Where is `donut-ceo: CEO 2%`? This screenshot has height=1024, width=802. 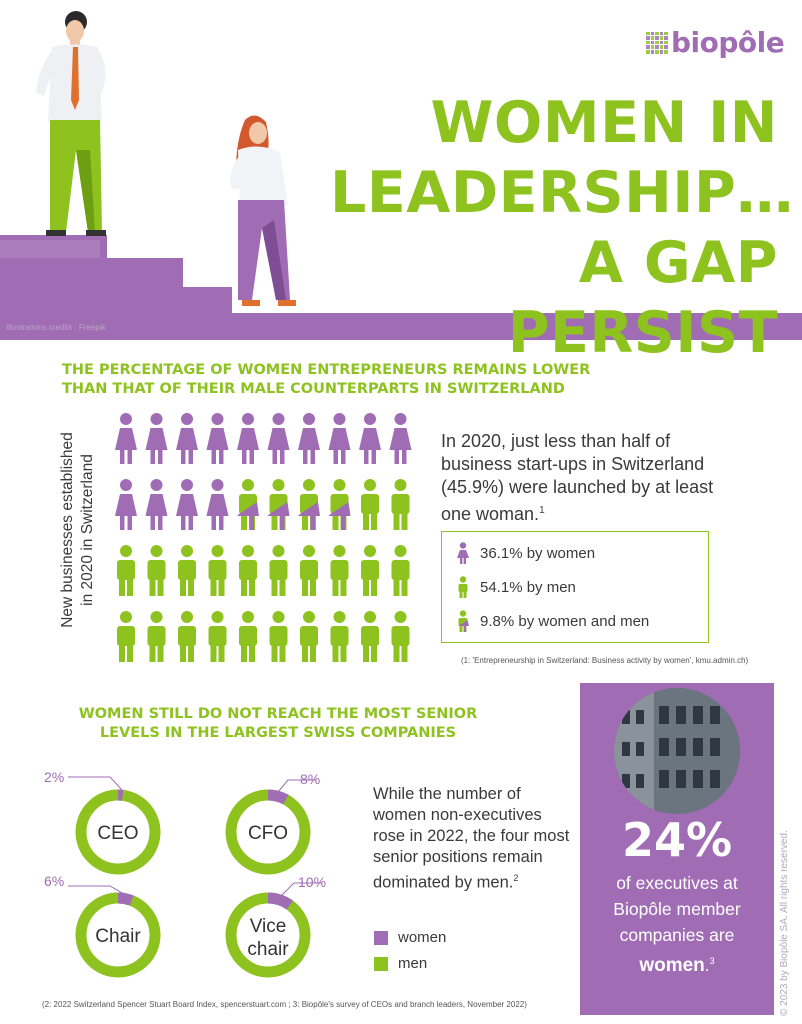
donut-ceo: CEO 2% is located at coordinates (102, 822).